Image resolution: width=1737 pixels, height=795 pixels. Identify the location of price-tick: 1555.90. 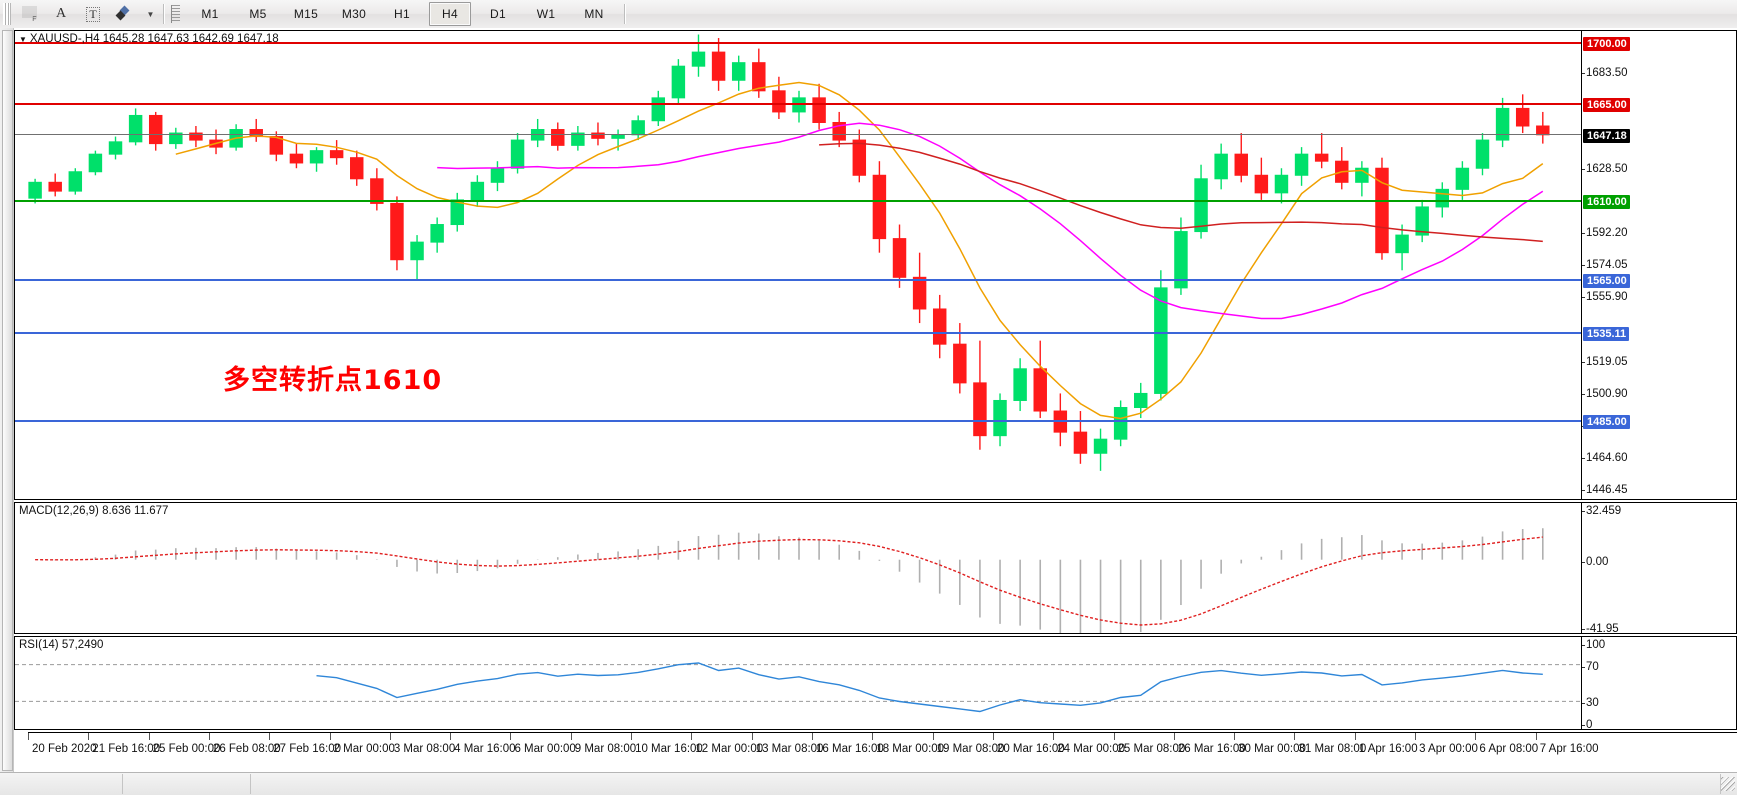
(1605, 297).